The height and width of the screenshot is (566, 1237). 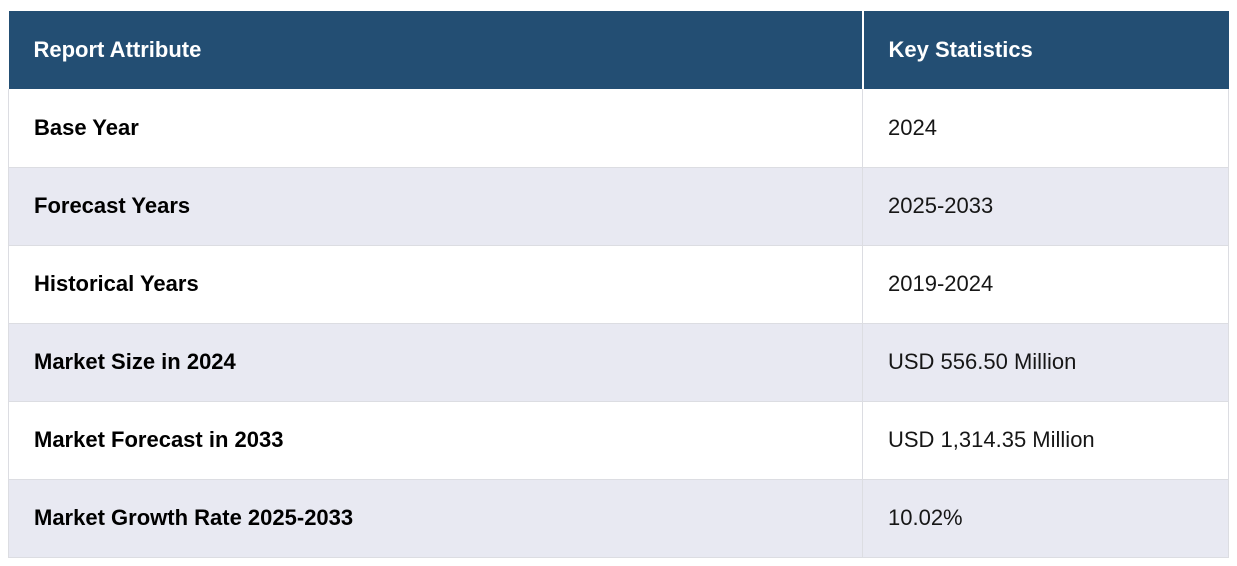 What do you see at coordinates (1045, 50) in the screenshot?
I see `column-header-key-statistics: Key Statistics` at bounding box center [1045, 50].